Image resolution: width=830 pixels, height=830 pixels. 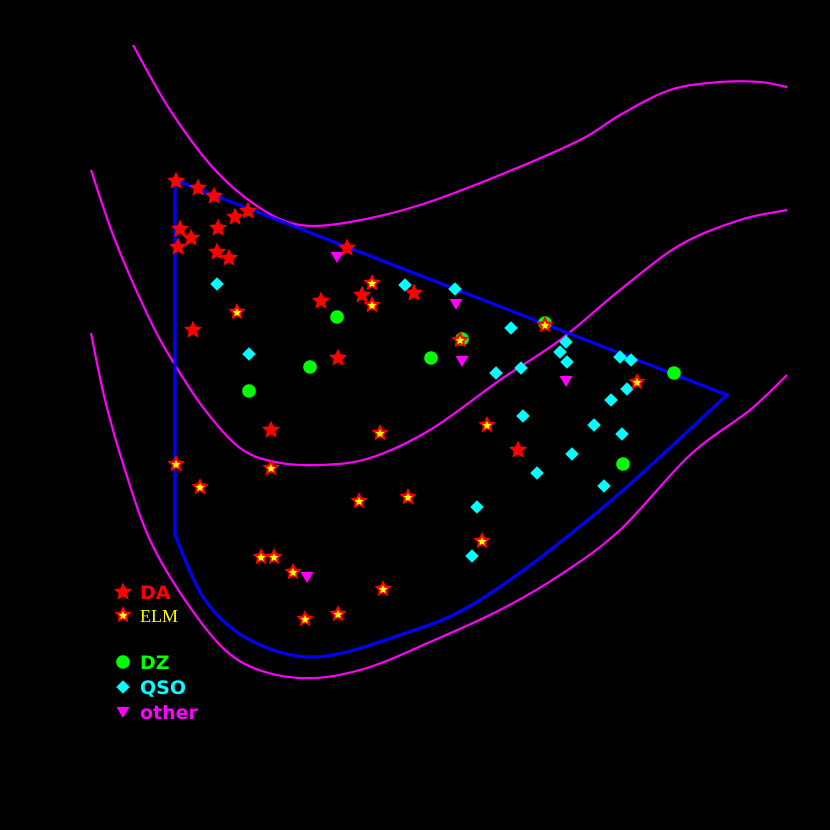 I want to click on series-da, so click(x=347, y=314).